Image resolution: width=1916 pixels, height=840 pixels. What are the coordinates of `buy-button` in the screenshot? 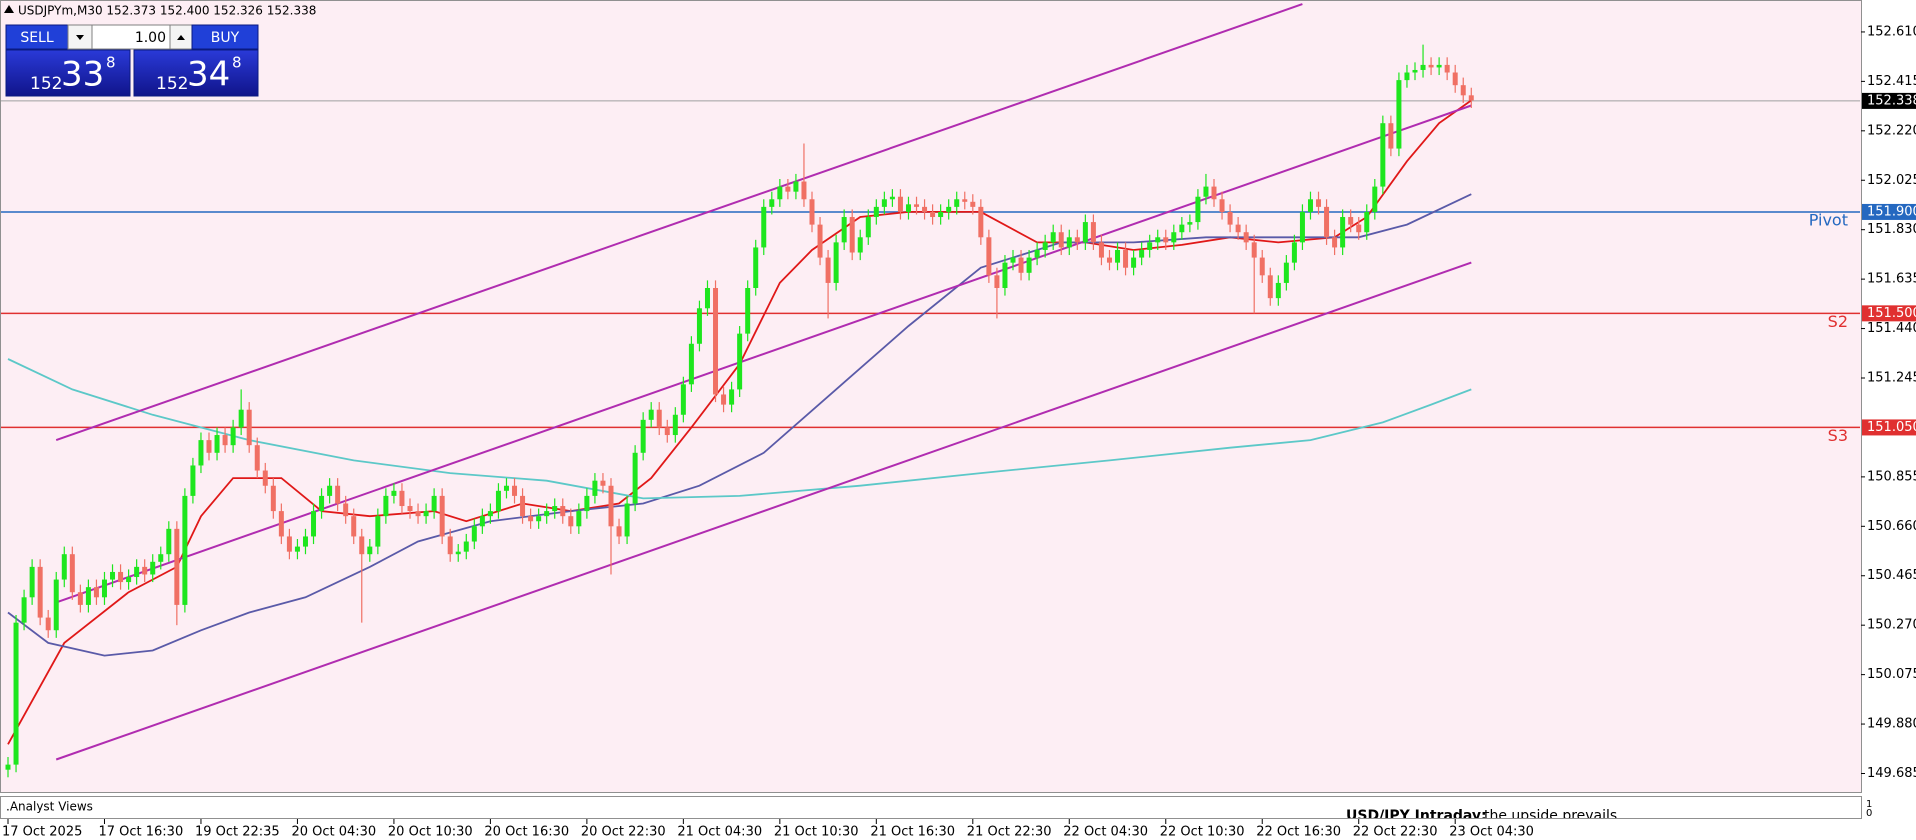 It's located at (225, 37).